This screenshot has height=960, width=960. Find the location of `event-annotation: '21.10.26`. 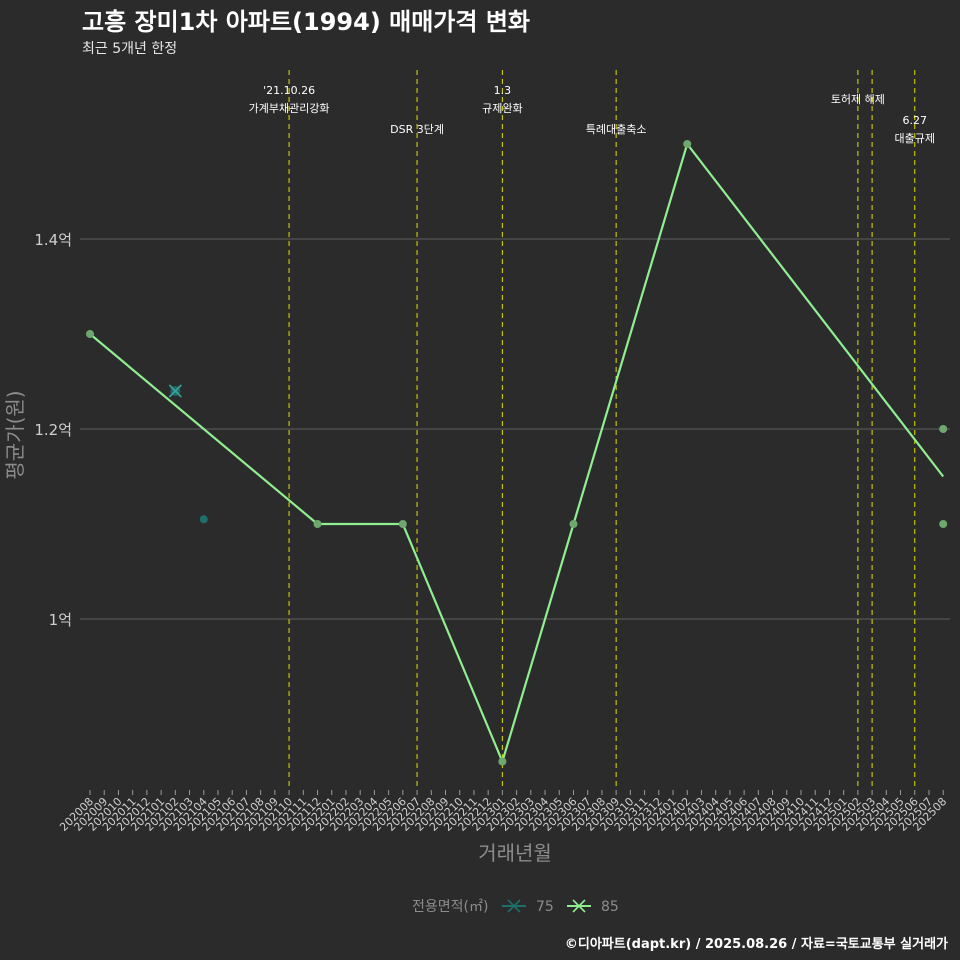

event-annotation: '21.10.26 is located at coordinates (289, 90).